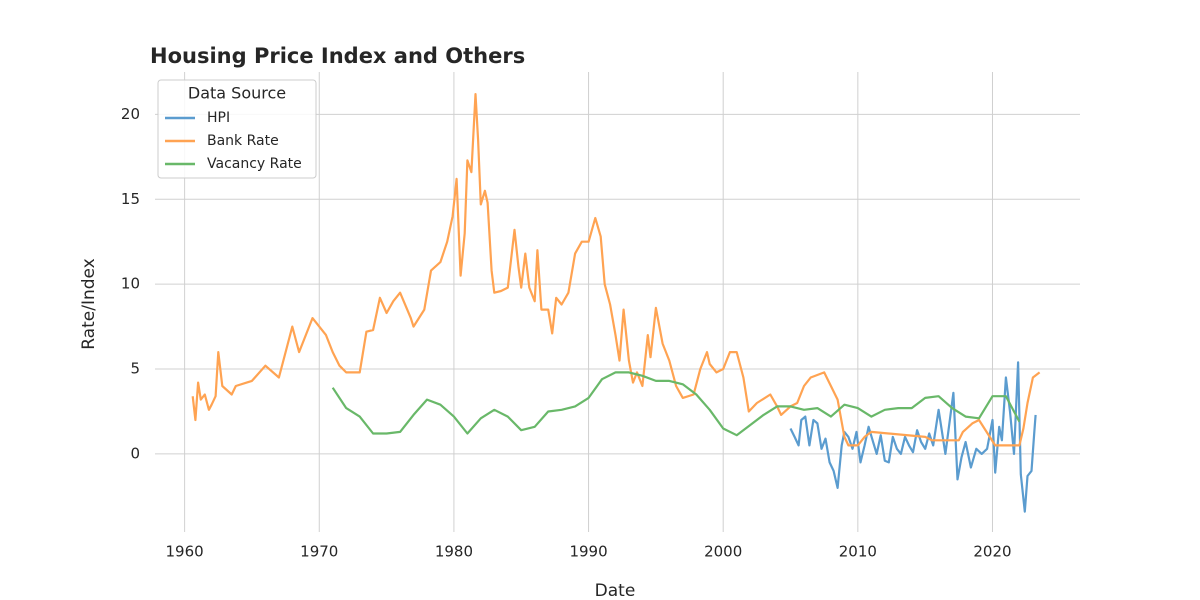 Image resolution: width=1200 pixels, height=600 pixels. I want to click on x-tick-label: 2010, so click(858, 552).